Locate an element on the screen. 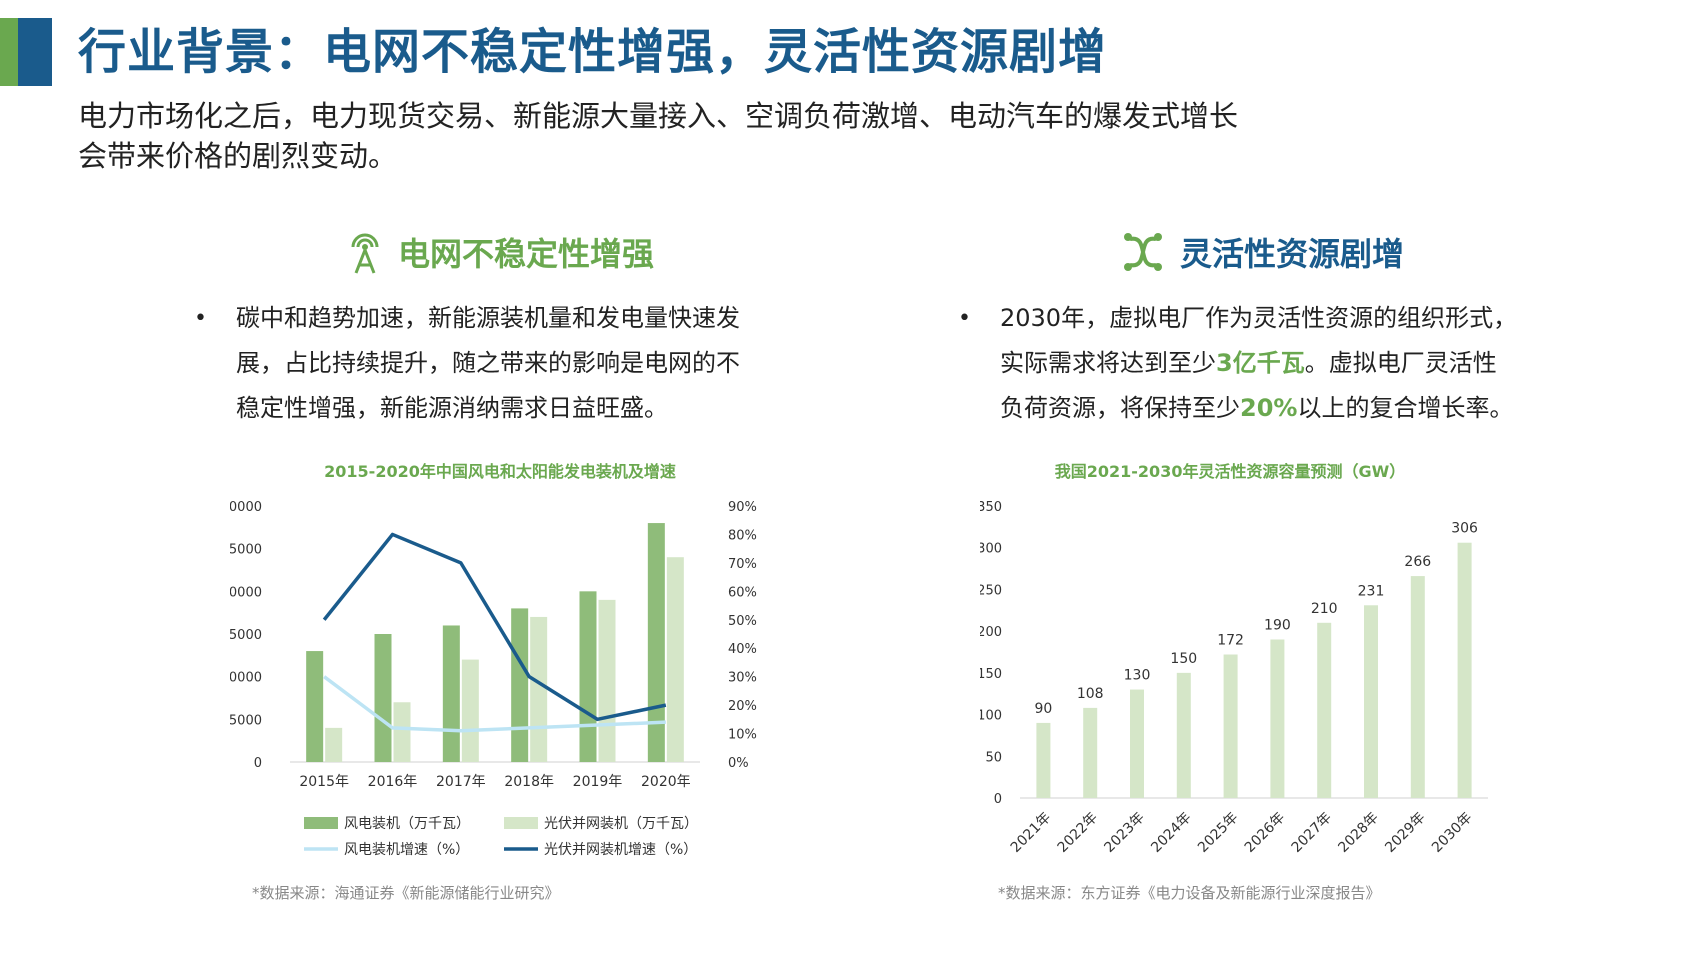  x-tick-label: 2024年 is located at coordinates (1171, 833).